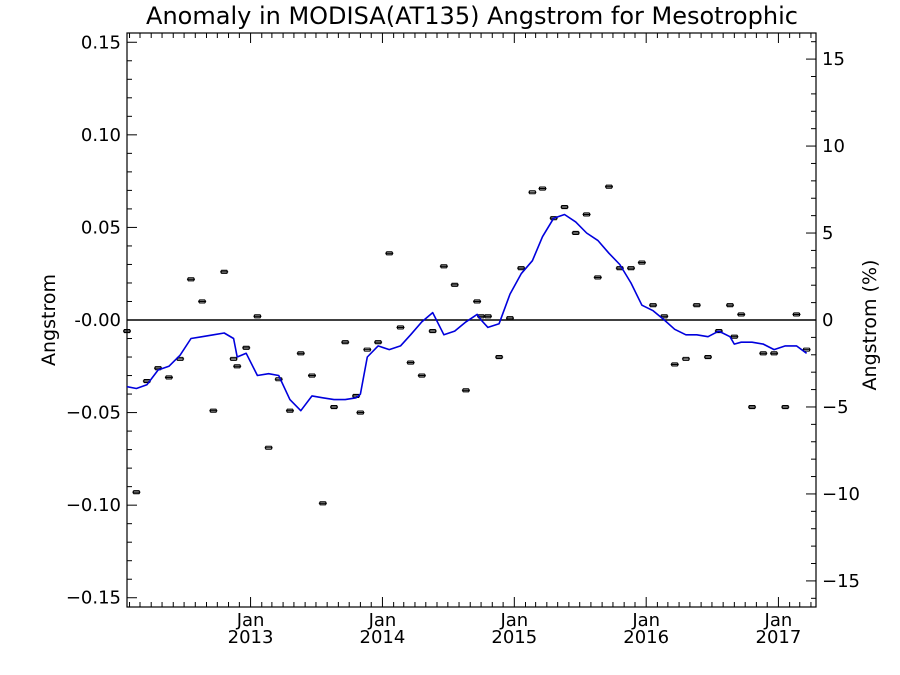 This screenshot has width=900, height=675. What do you see at coordinates (101, 42) in the screenshot?
I see `y-tick-label: 0.15` at bounding box center [101, 42].